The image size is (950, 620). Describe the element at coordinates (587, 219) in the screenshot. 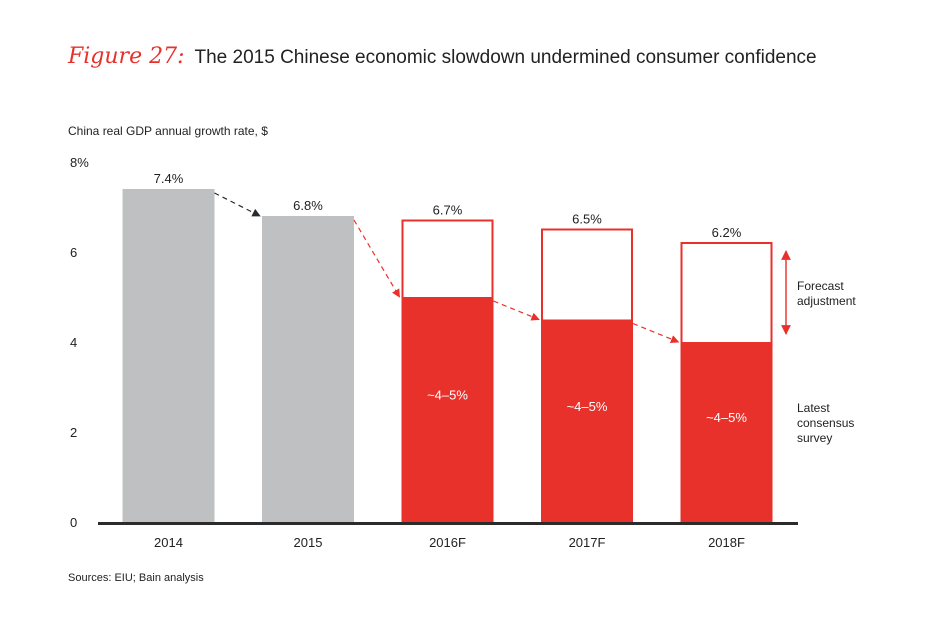

I see `data-label-forecast-2017F: 6.5%` at that location.